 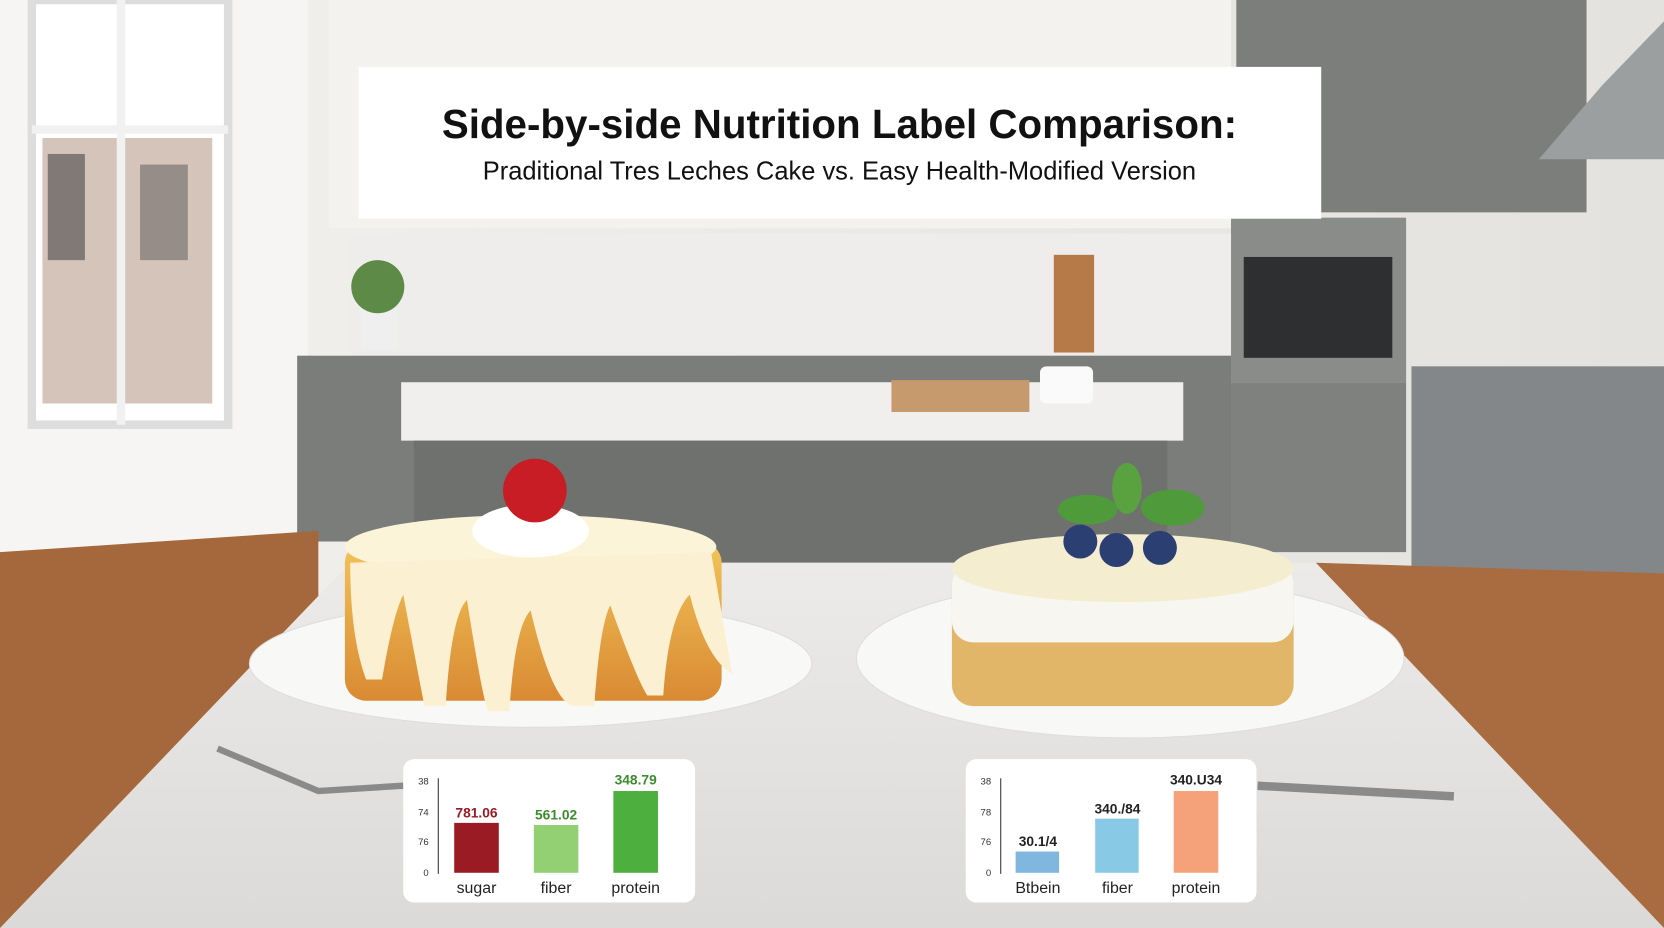 I want to click on bar-label: 561.02, so click(x=556, y=815).